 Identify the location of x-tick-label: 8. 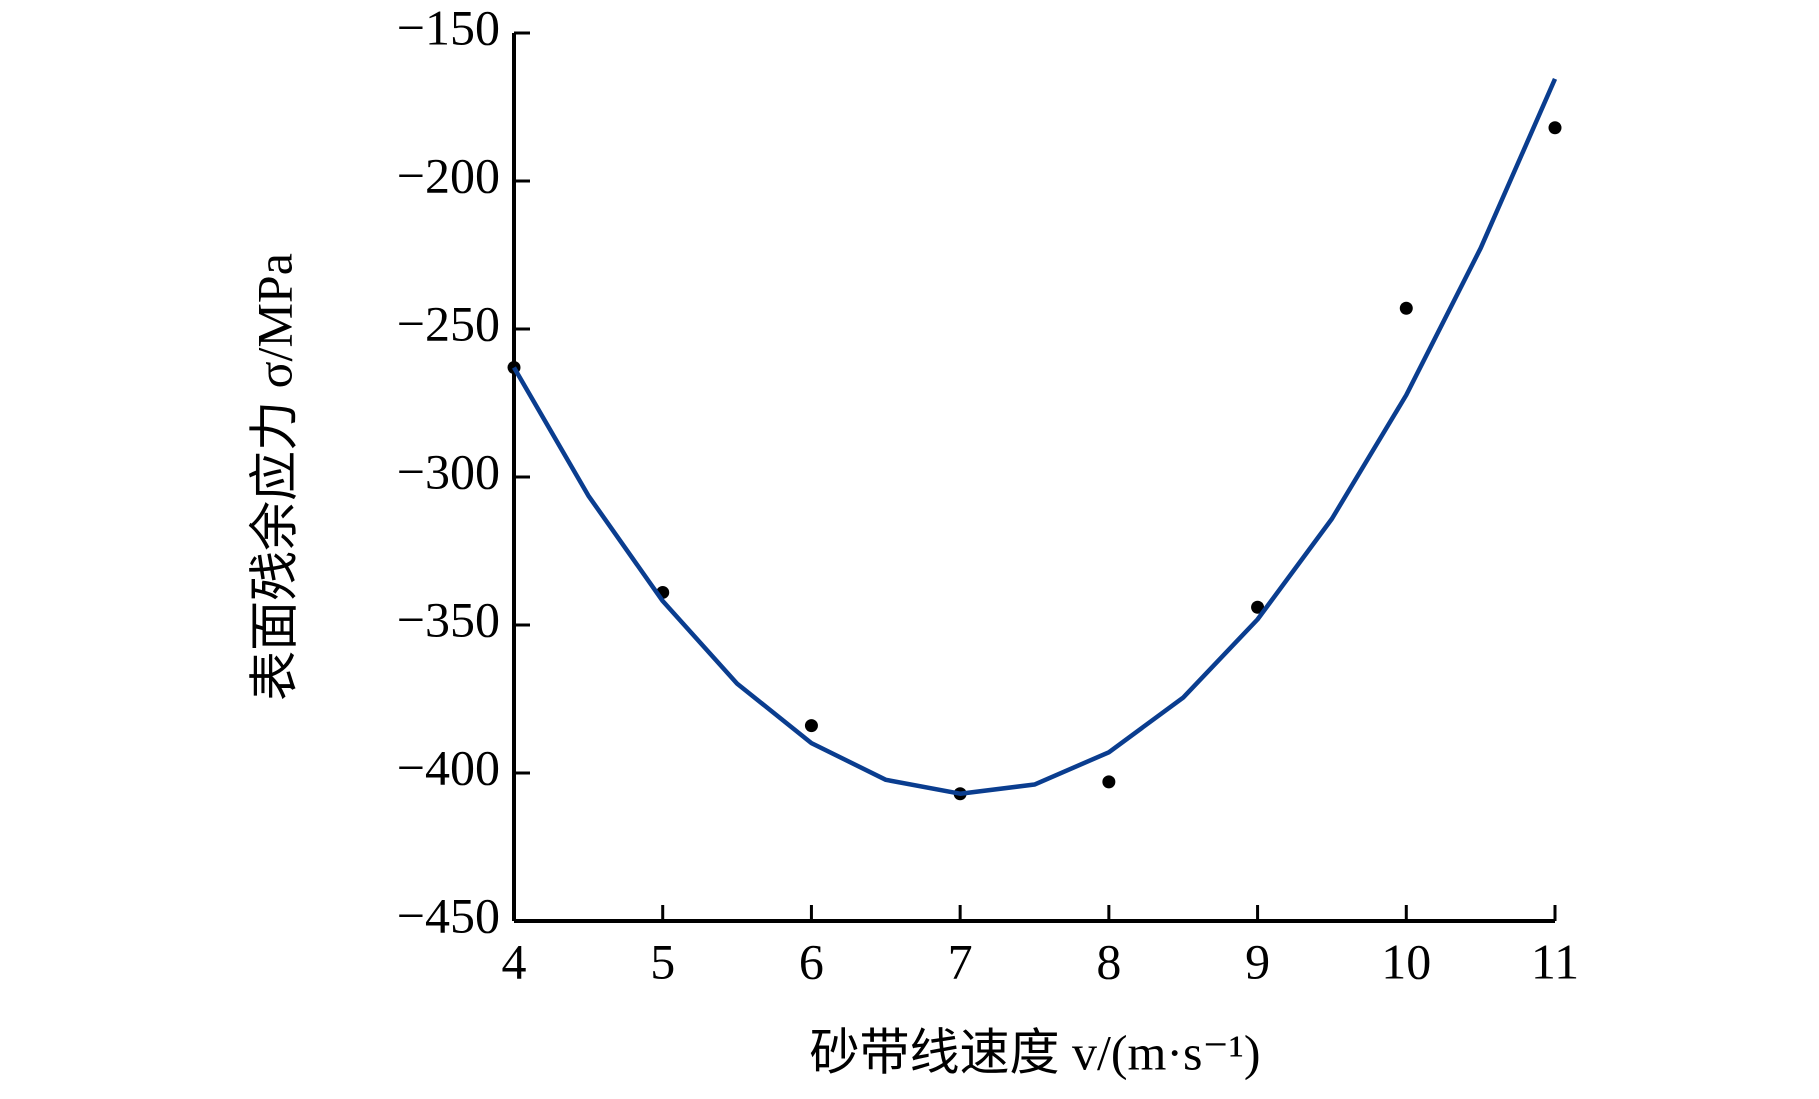
(1108, 961).